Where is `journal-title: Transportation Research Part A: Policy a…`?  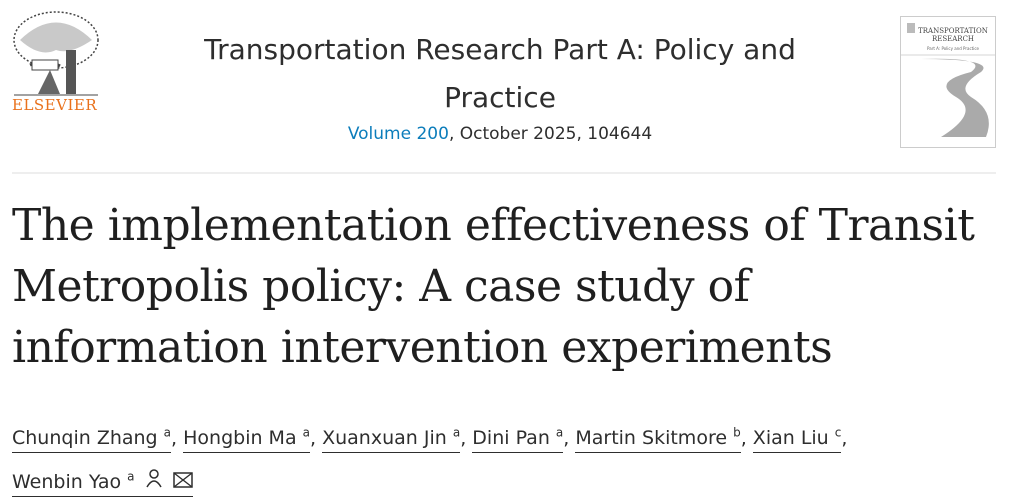 journal-title: Transportation Research Part A: Policy a… is located at coordinates (500, 73).